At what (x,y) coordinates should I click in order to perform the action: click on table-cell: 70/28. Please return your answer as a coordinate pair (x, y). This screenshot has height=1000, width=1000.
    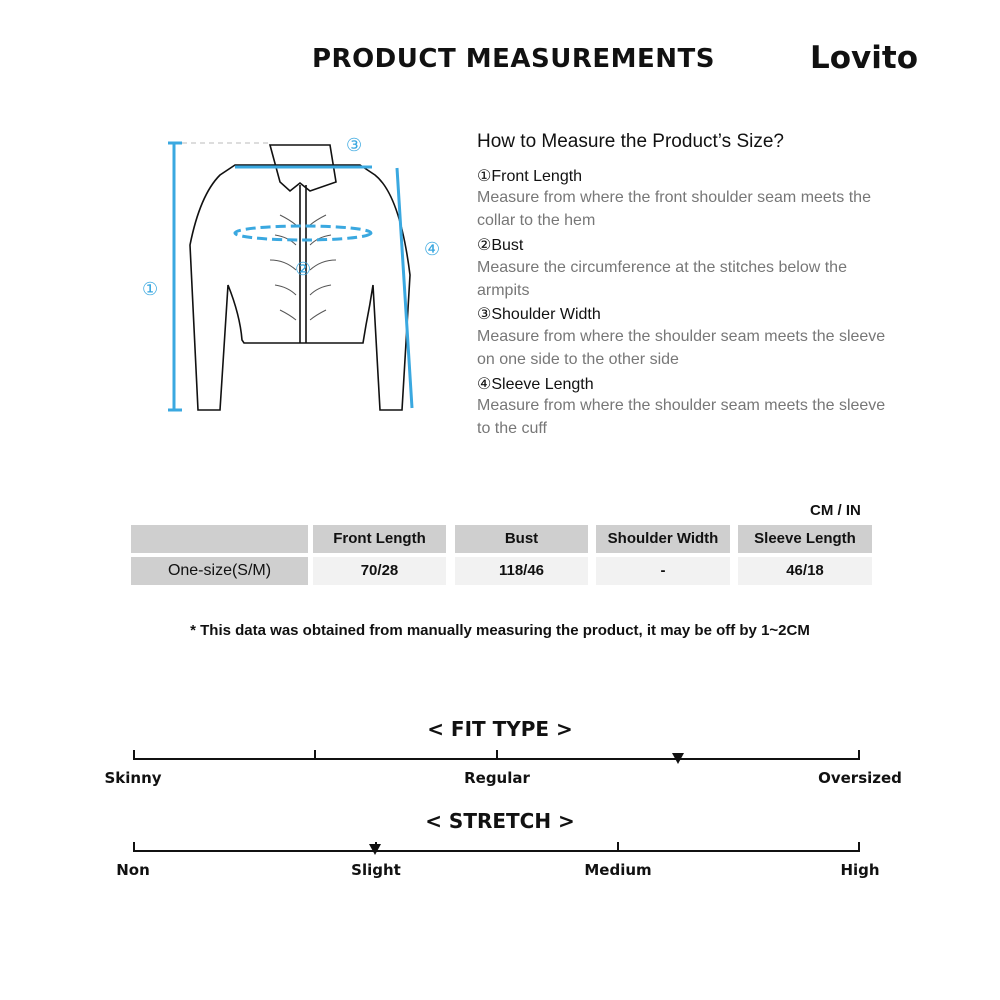
    Looking at the image, I should click on (379, 571).